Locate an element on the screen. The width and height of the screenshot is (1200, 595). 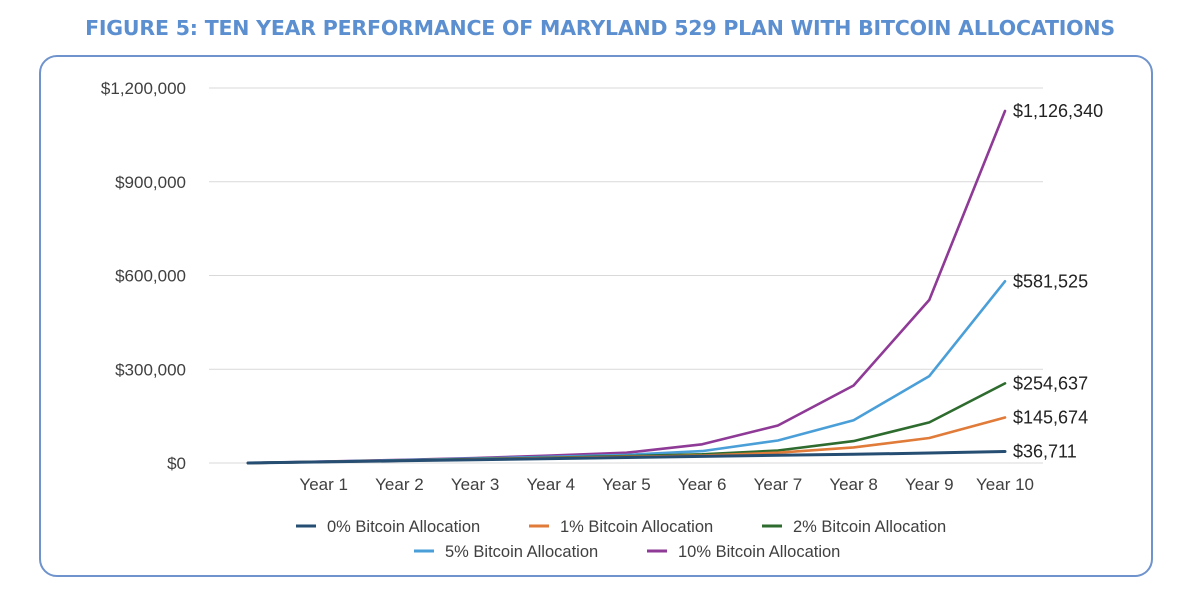
x-tick-label: Year 7 is located at coordinates (778, 484).